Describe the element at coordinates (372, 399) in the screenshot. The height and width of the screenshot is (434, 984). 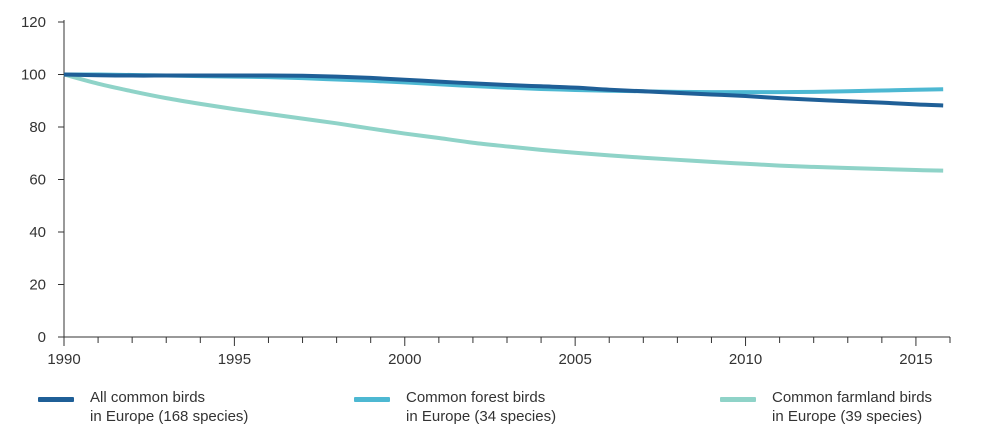
I see `legend-swatch-common-forest-birds` at that location.